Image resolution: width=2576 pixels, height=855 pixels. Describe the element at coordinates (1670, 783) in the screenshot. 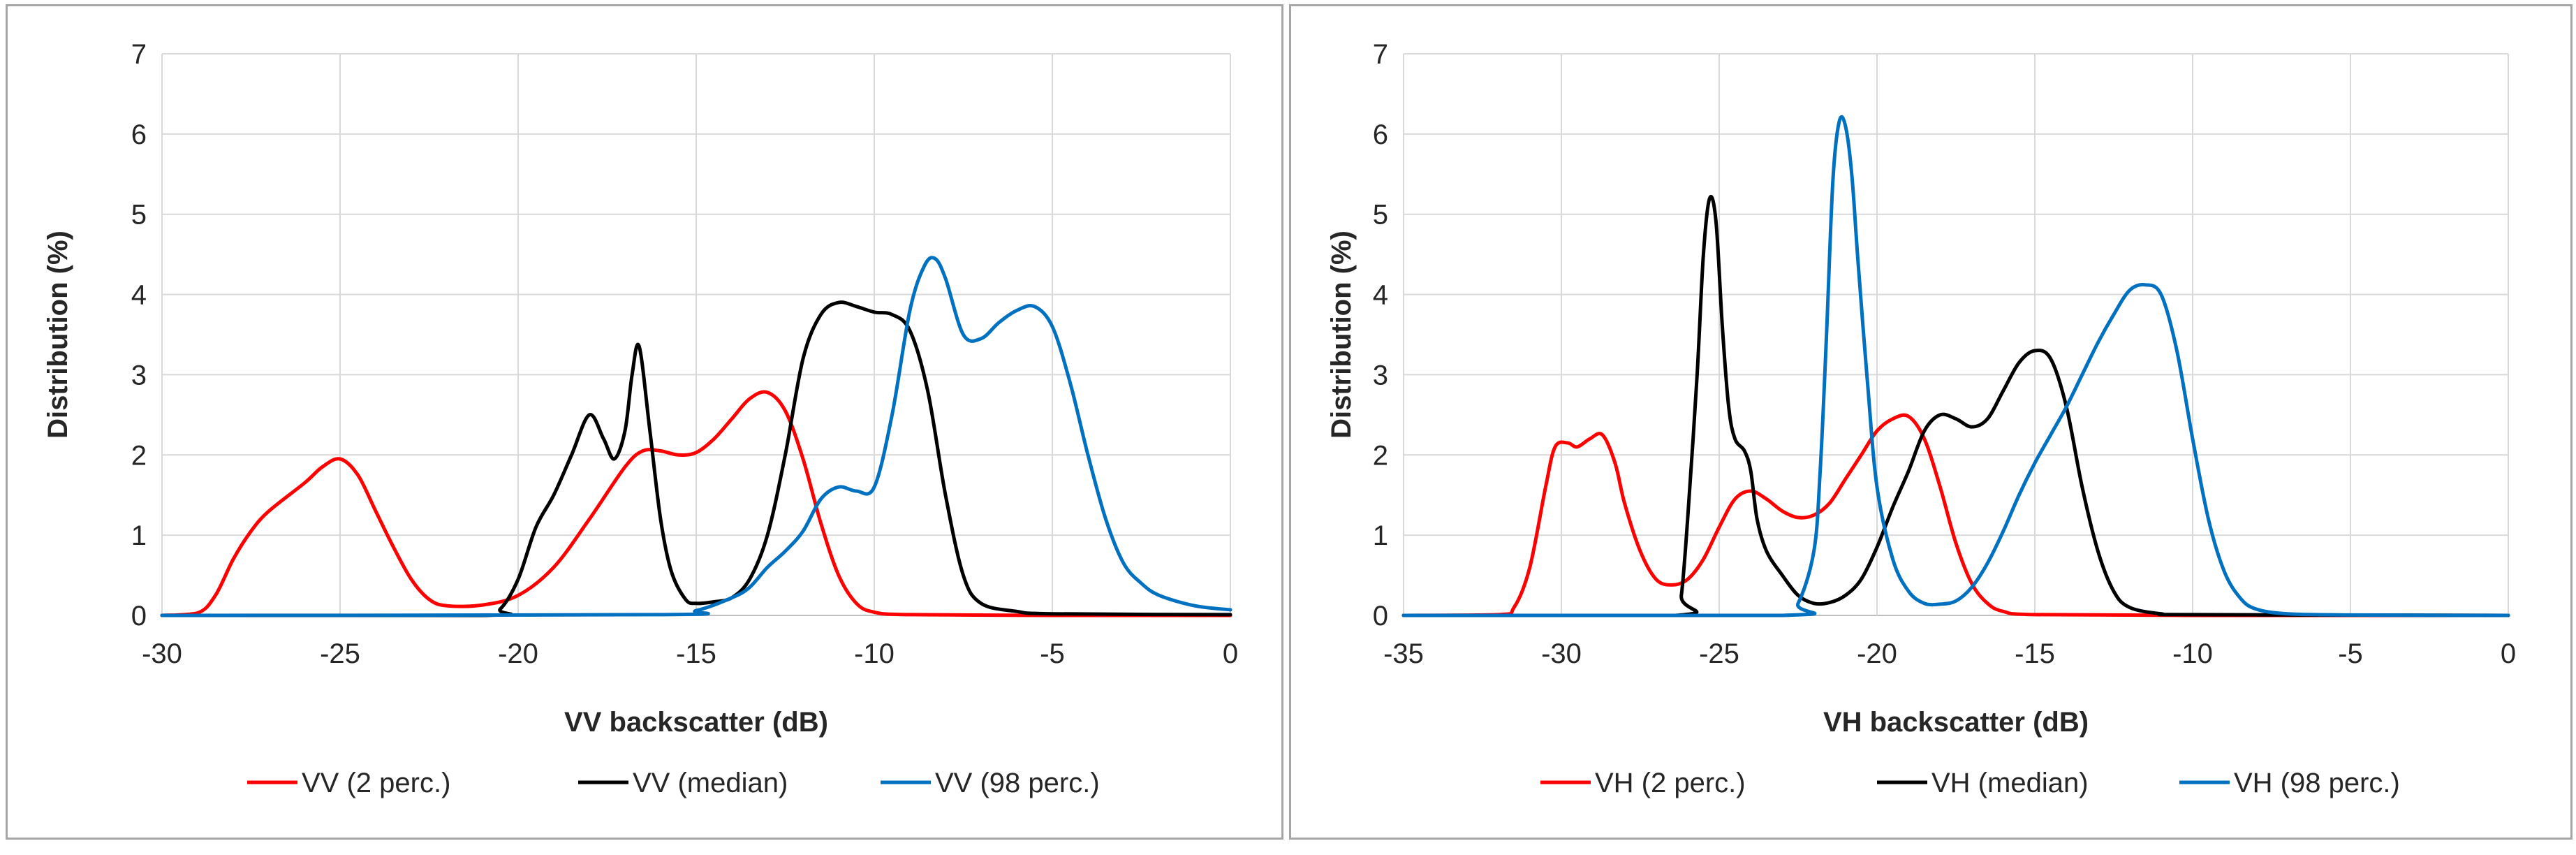

I see `legend-label: VH (2 perc.)` at that location.